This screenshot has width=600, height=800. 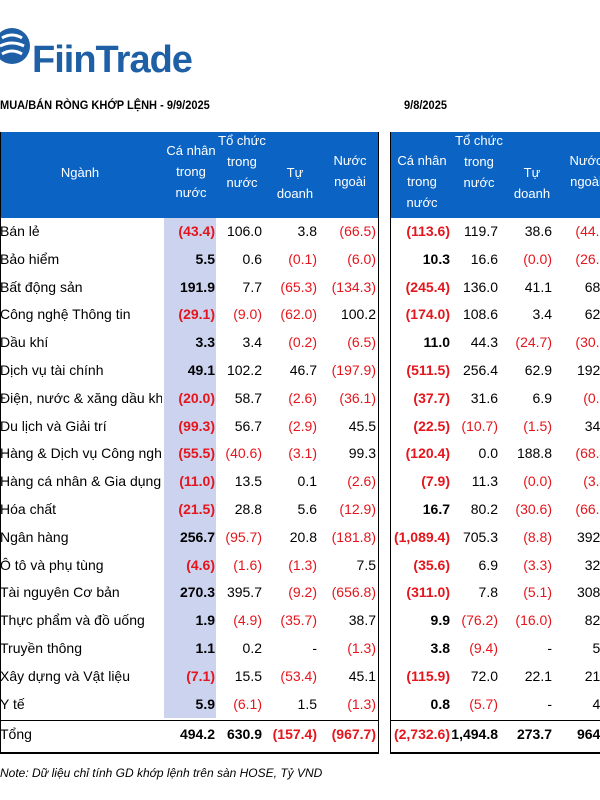 I want to click on left-value: (134.3), so click(x=353, y=286).